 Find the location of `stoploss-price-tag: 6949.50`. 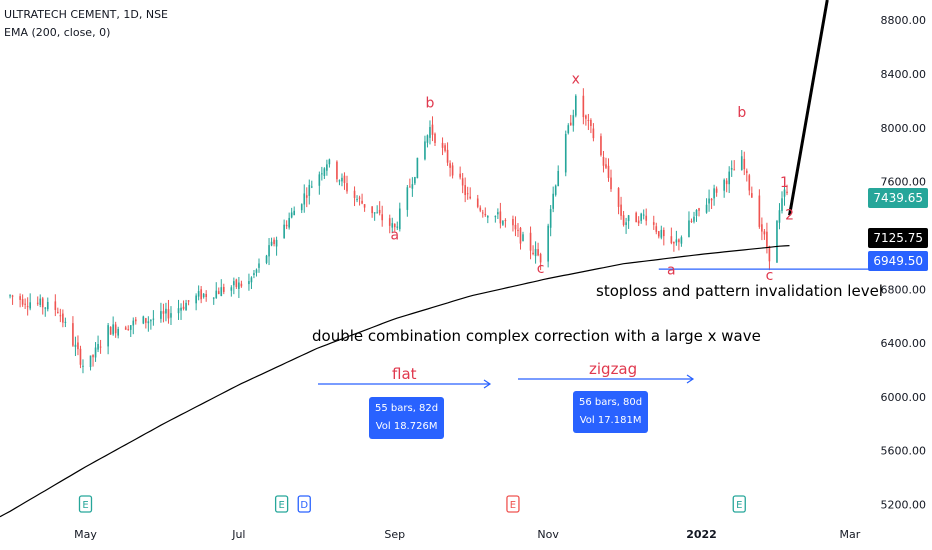

stoploss-price-tag: 6949.50 is located at coordinates (898, 261).